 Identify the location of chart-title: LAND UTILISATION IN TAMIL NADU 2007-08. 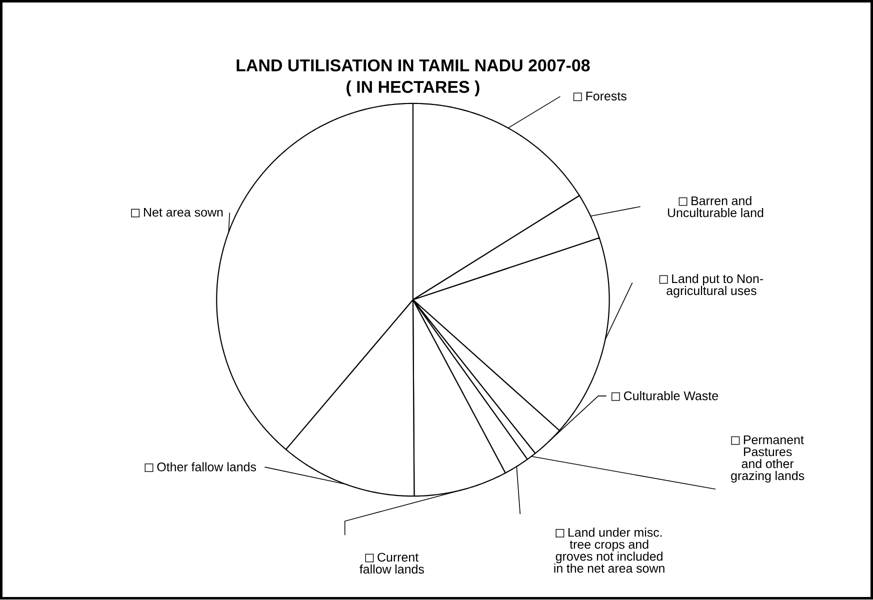
(413, 66).